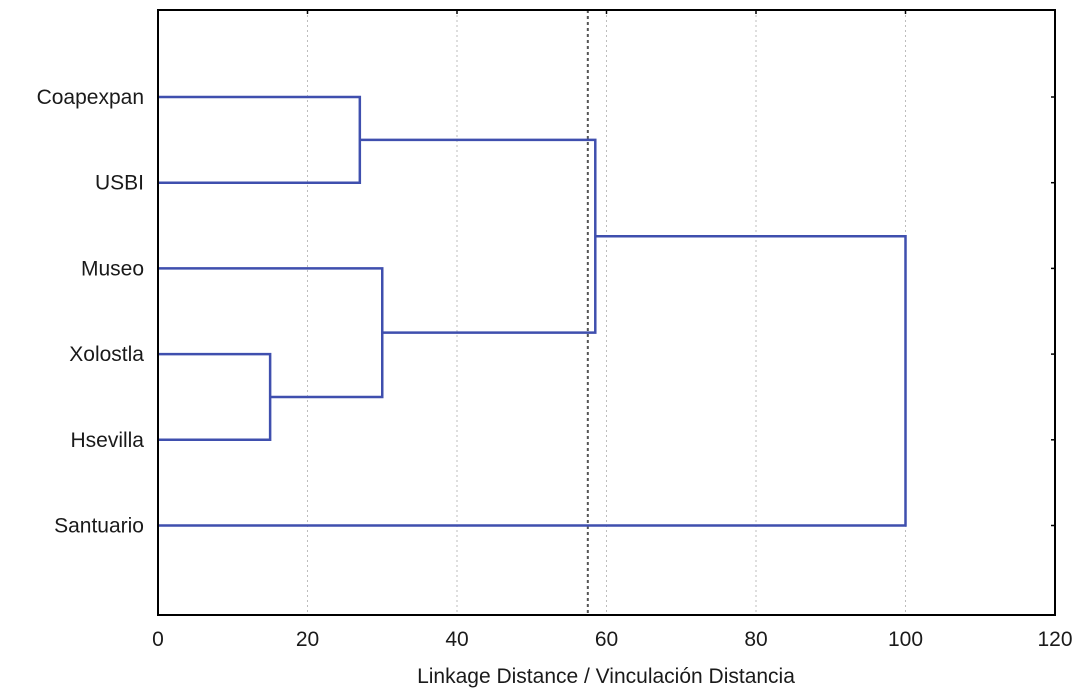 The height and width of the screenshot is (691, 1083). What do you see at coordinates (107, 440) in the screenshot?
I see `leaf-label: Hsevilla` at bounding box center [107, 440].